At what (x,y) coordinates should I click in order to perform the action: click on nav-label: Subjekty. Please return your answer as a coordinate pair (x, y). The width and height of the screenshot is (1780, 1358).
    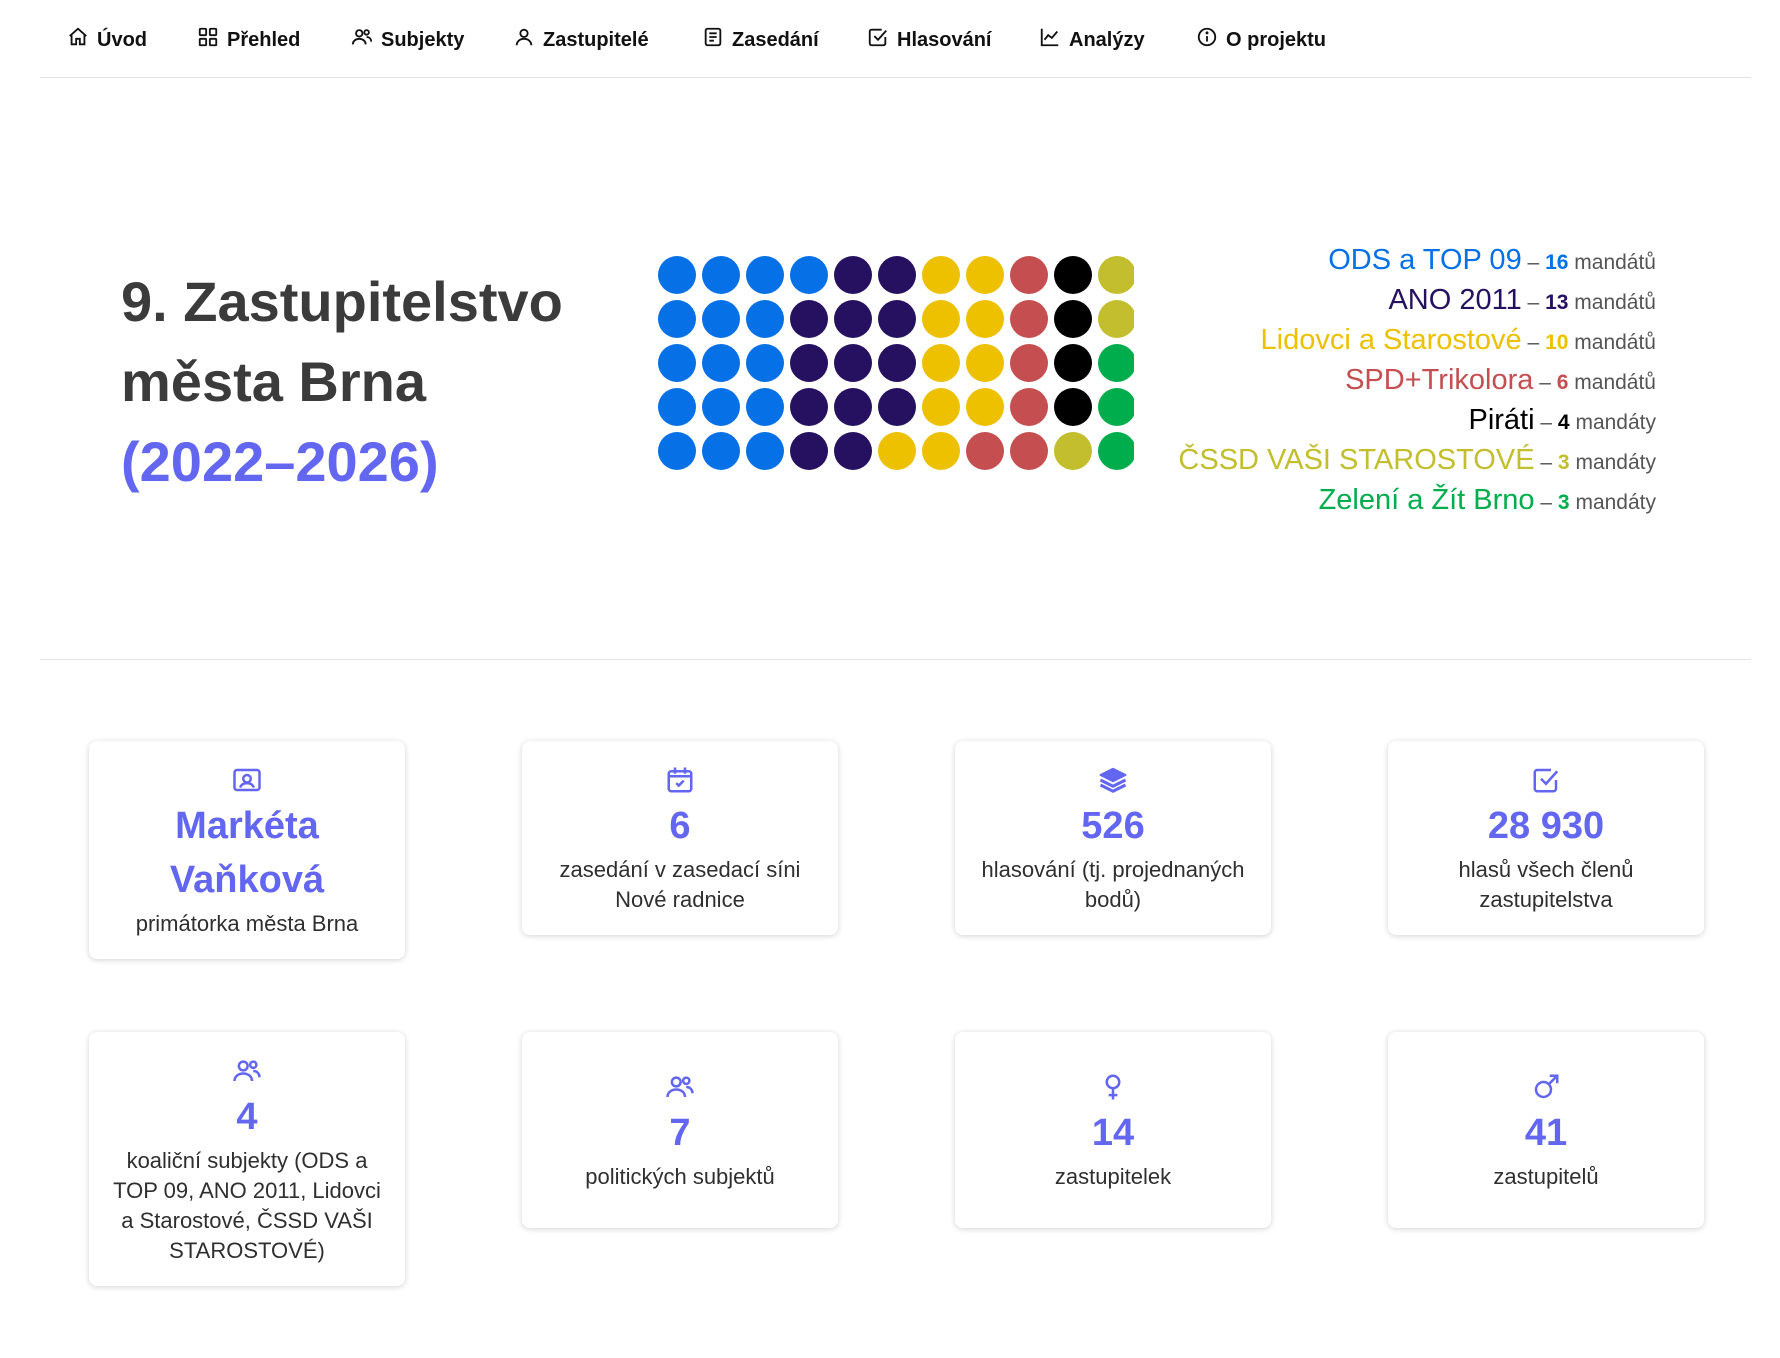
    Looking at the image, I should click on (423, 39).